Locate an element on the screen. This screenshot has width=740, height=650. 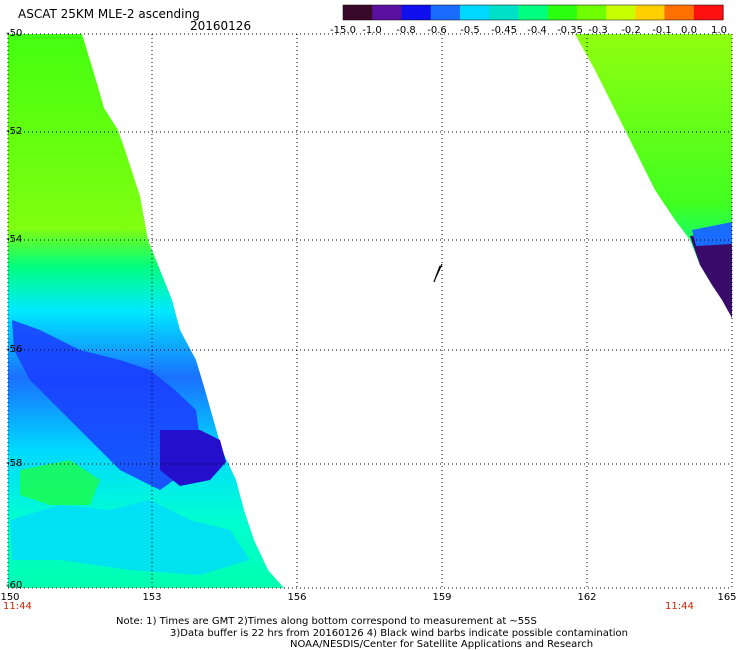
left-swath-green-patch is located at coordinates (60, 482).